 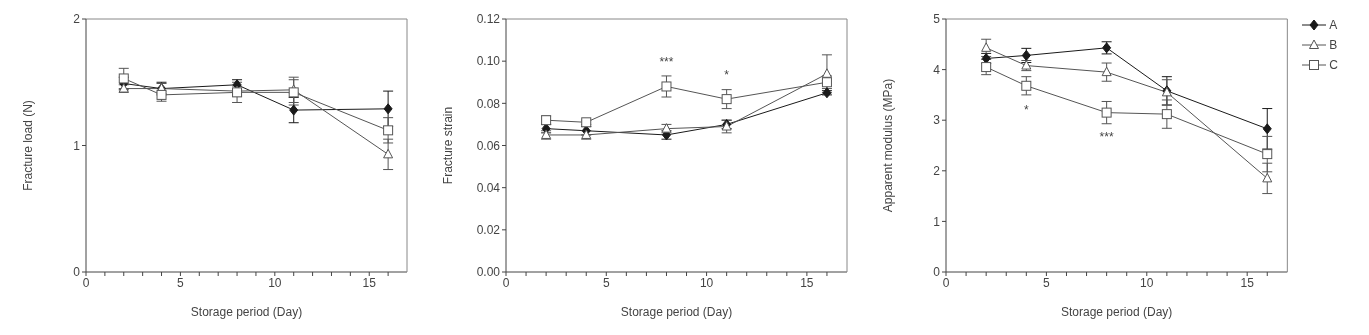 What do you see at coordinates (1333, 45) in the screenshot?
I see `legend-label: B` at bounding box center [1333, 45].